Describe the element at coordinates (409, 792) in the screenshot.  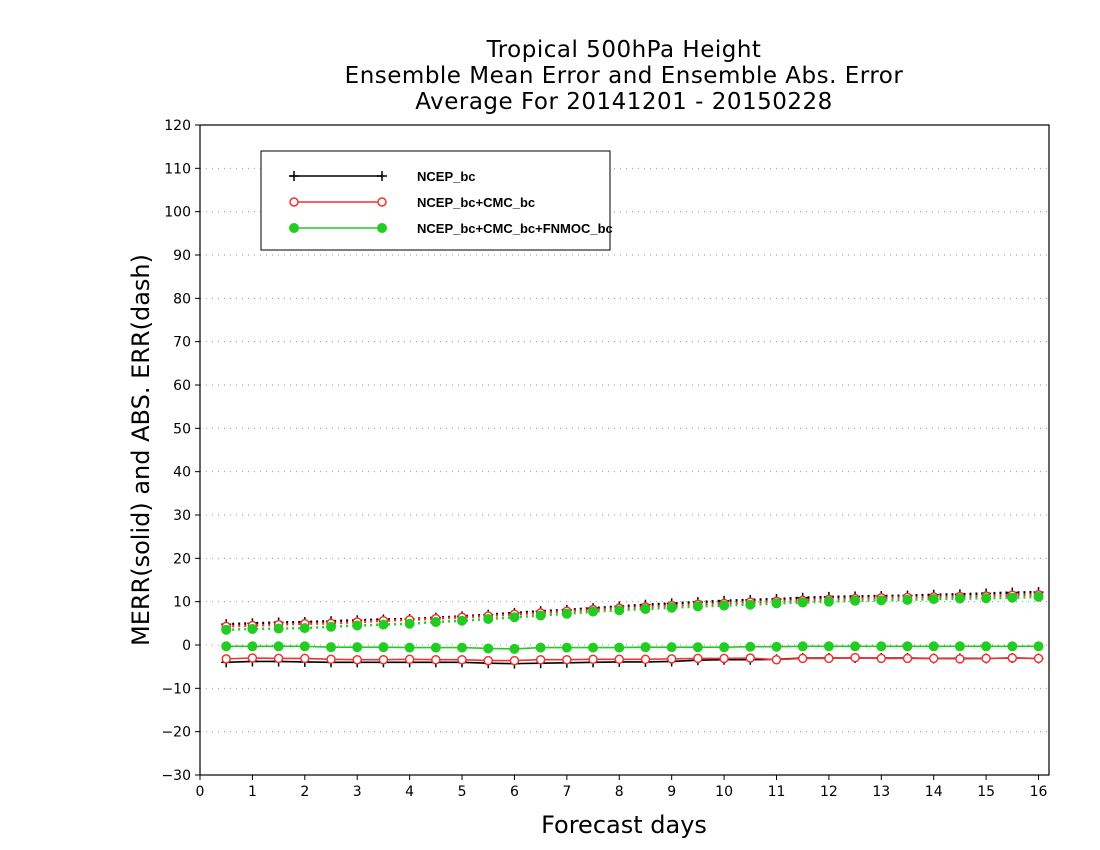
I see `x-tick-label: 4` at that location.